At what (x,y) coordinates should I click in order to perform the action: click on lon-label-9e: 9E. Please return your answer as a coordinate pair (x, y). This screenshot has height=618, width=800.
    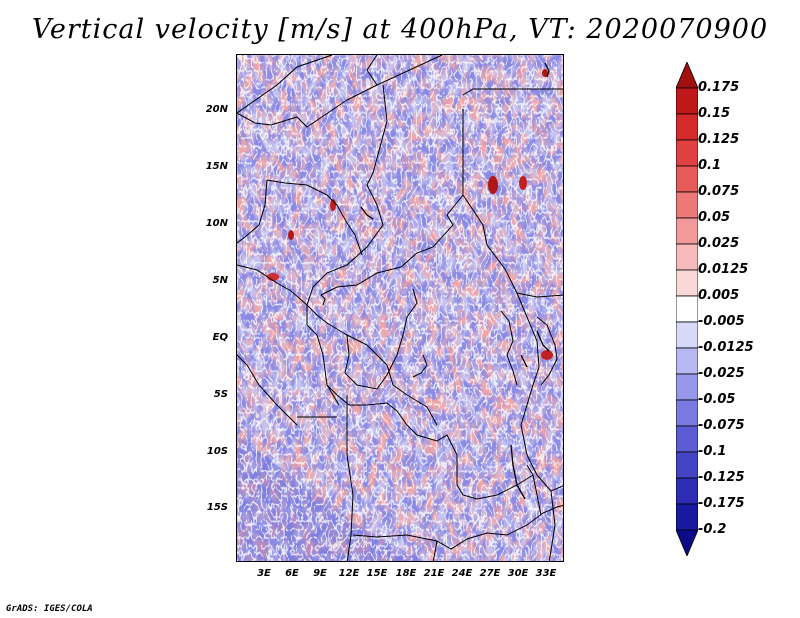
    Looking at the image, I should click on (320, 573).